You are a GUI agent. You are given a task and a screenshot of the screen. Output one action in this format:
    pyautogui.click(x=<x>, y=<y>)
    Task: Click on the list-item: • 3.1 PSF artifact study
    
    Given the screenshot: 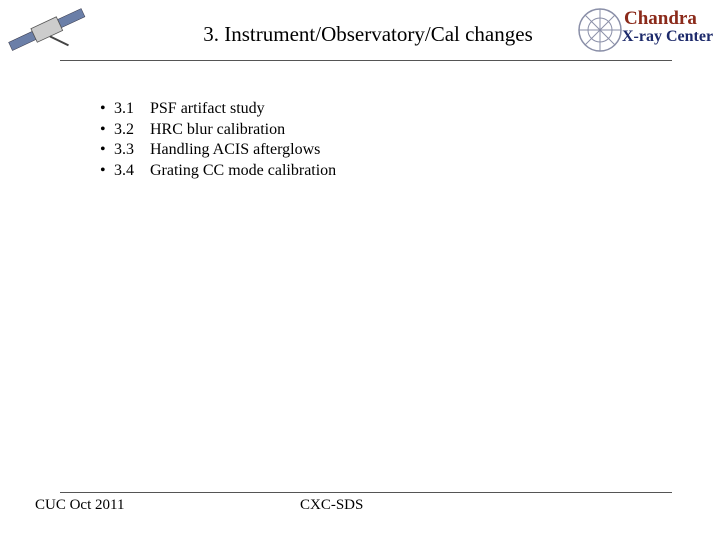 What is the action you would take?
    pyautogui.click(x=218, y=109)
    